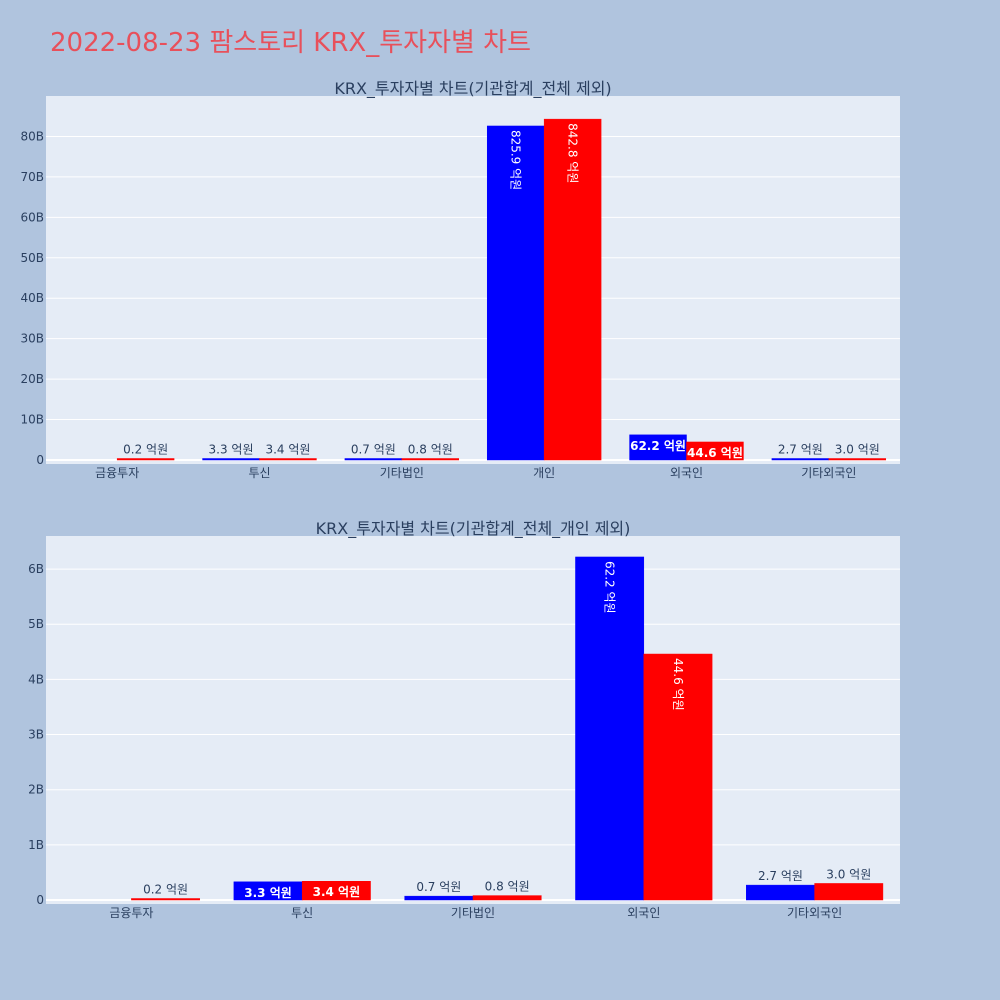 The width and height of the screenshot is (1000, 1000). What do you see at coordinates (291, 43) in the screenshot?
I see `page-title: 2022-08-23 팜스토리 KRX_투자자별 차트` at bounding box center [291, 43].